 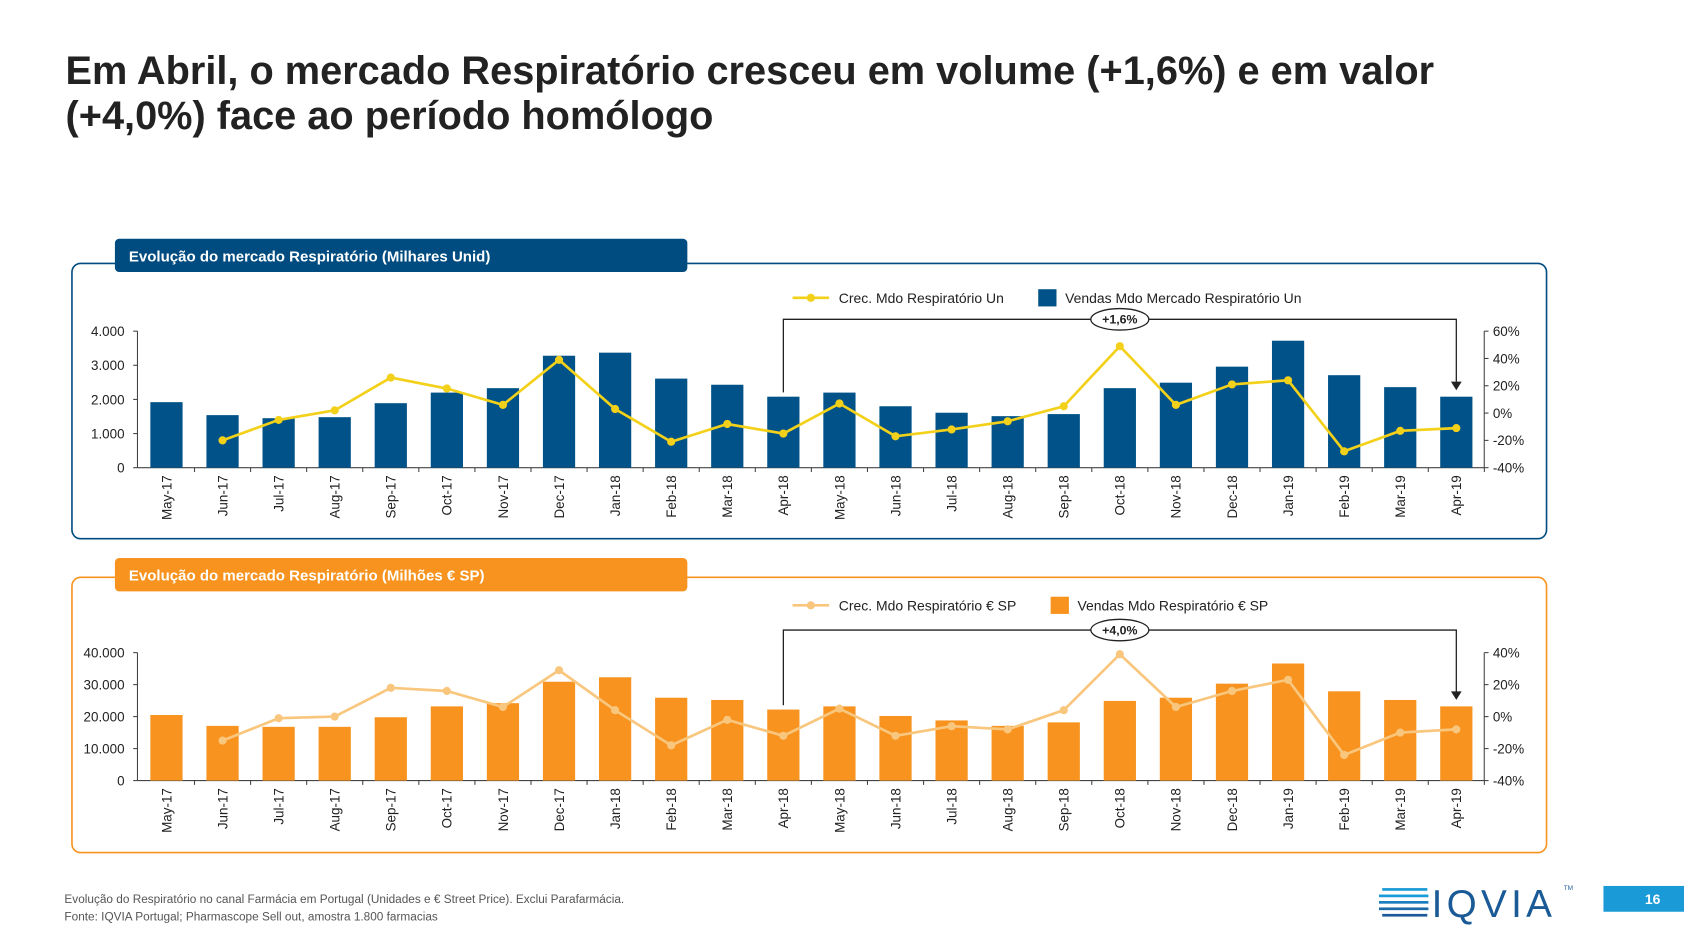 I want to click on y-tick-label: 10.000, so click(x=104, y=748).